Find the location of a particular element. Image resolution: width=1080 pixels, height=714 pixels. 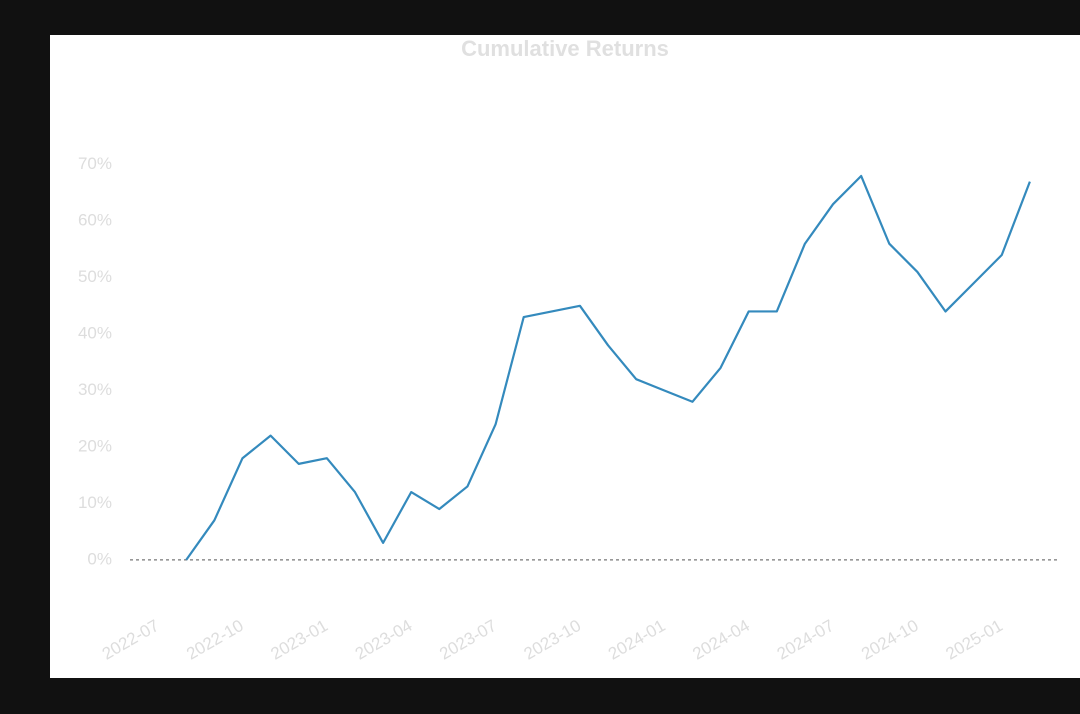

y-tick-label: 10% is located at coordinates (95, 502).